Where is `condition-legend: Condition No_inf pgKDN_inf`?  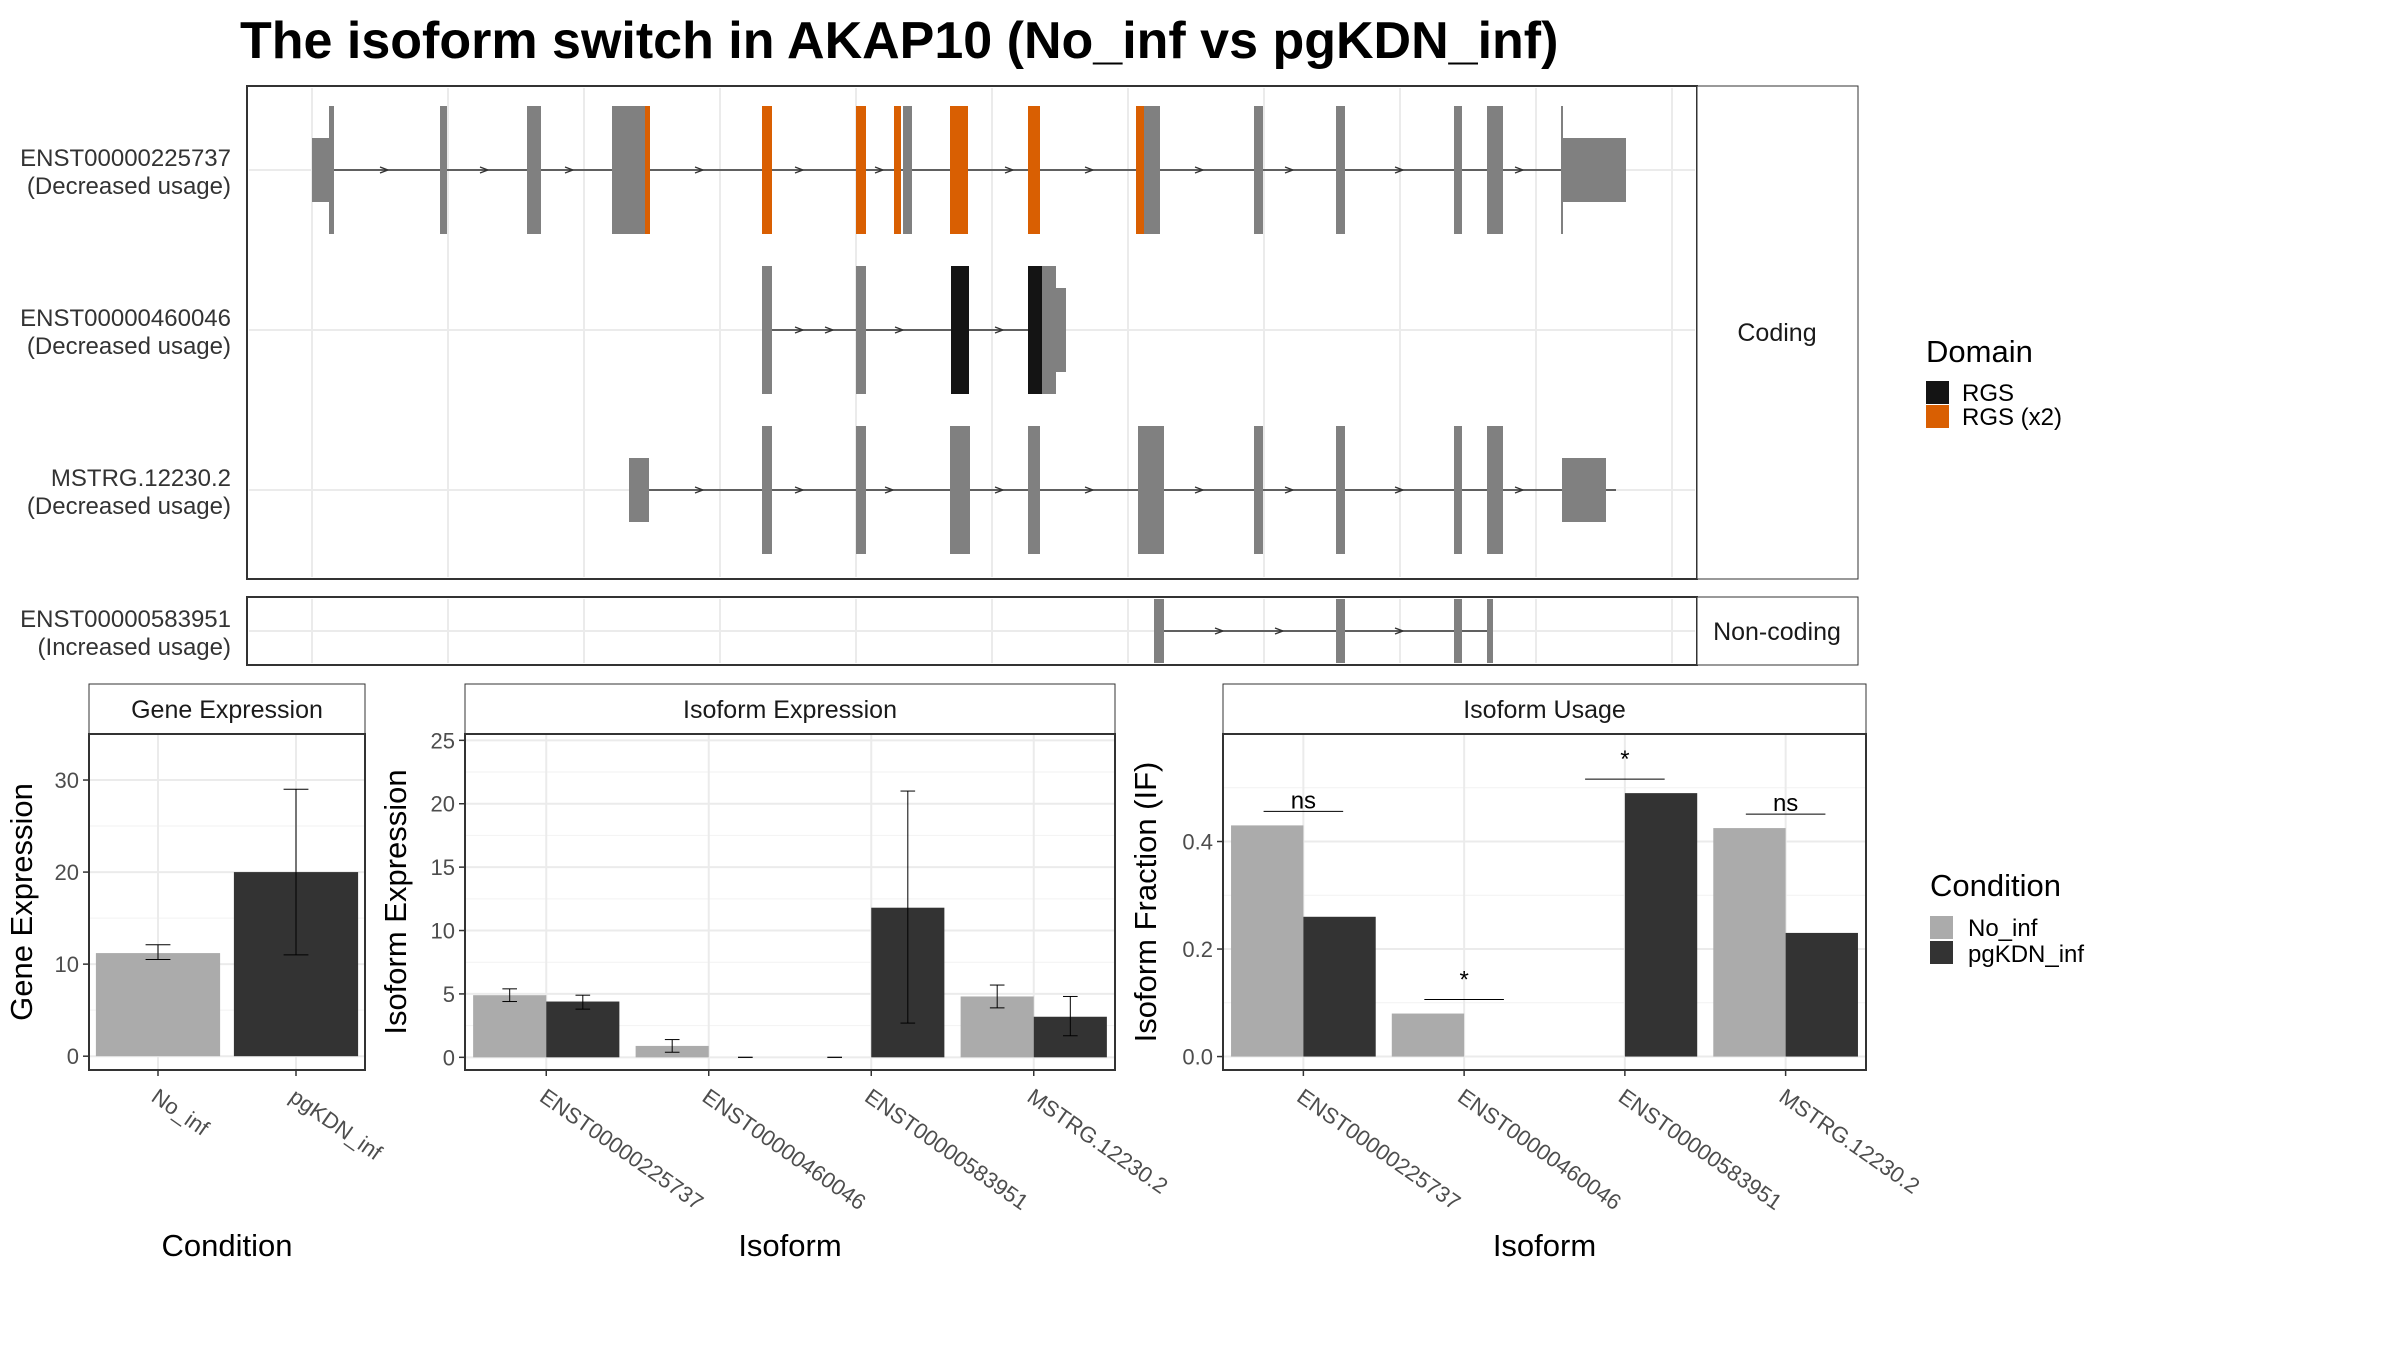 condition-legend: Condition No_inf pgKDN_inf is located at coordinates (2007, 918).